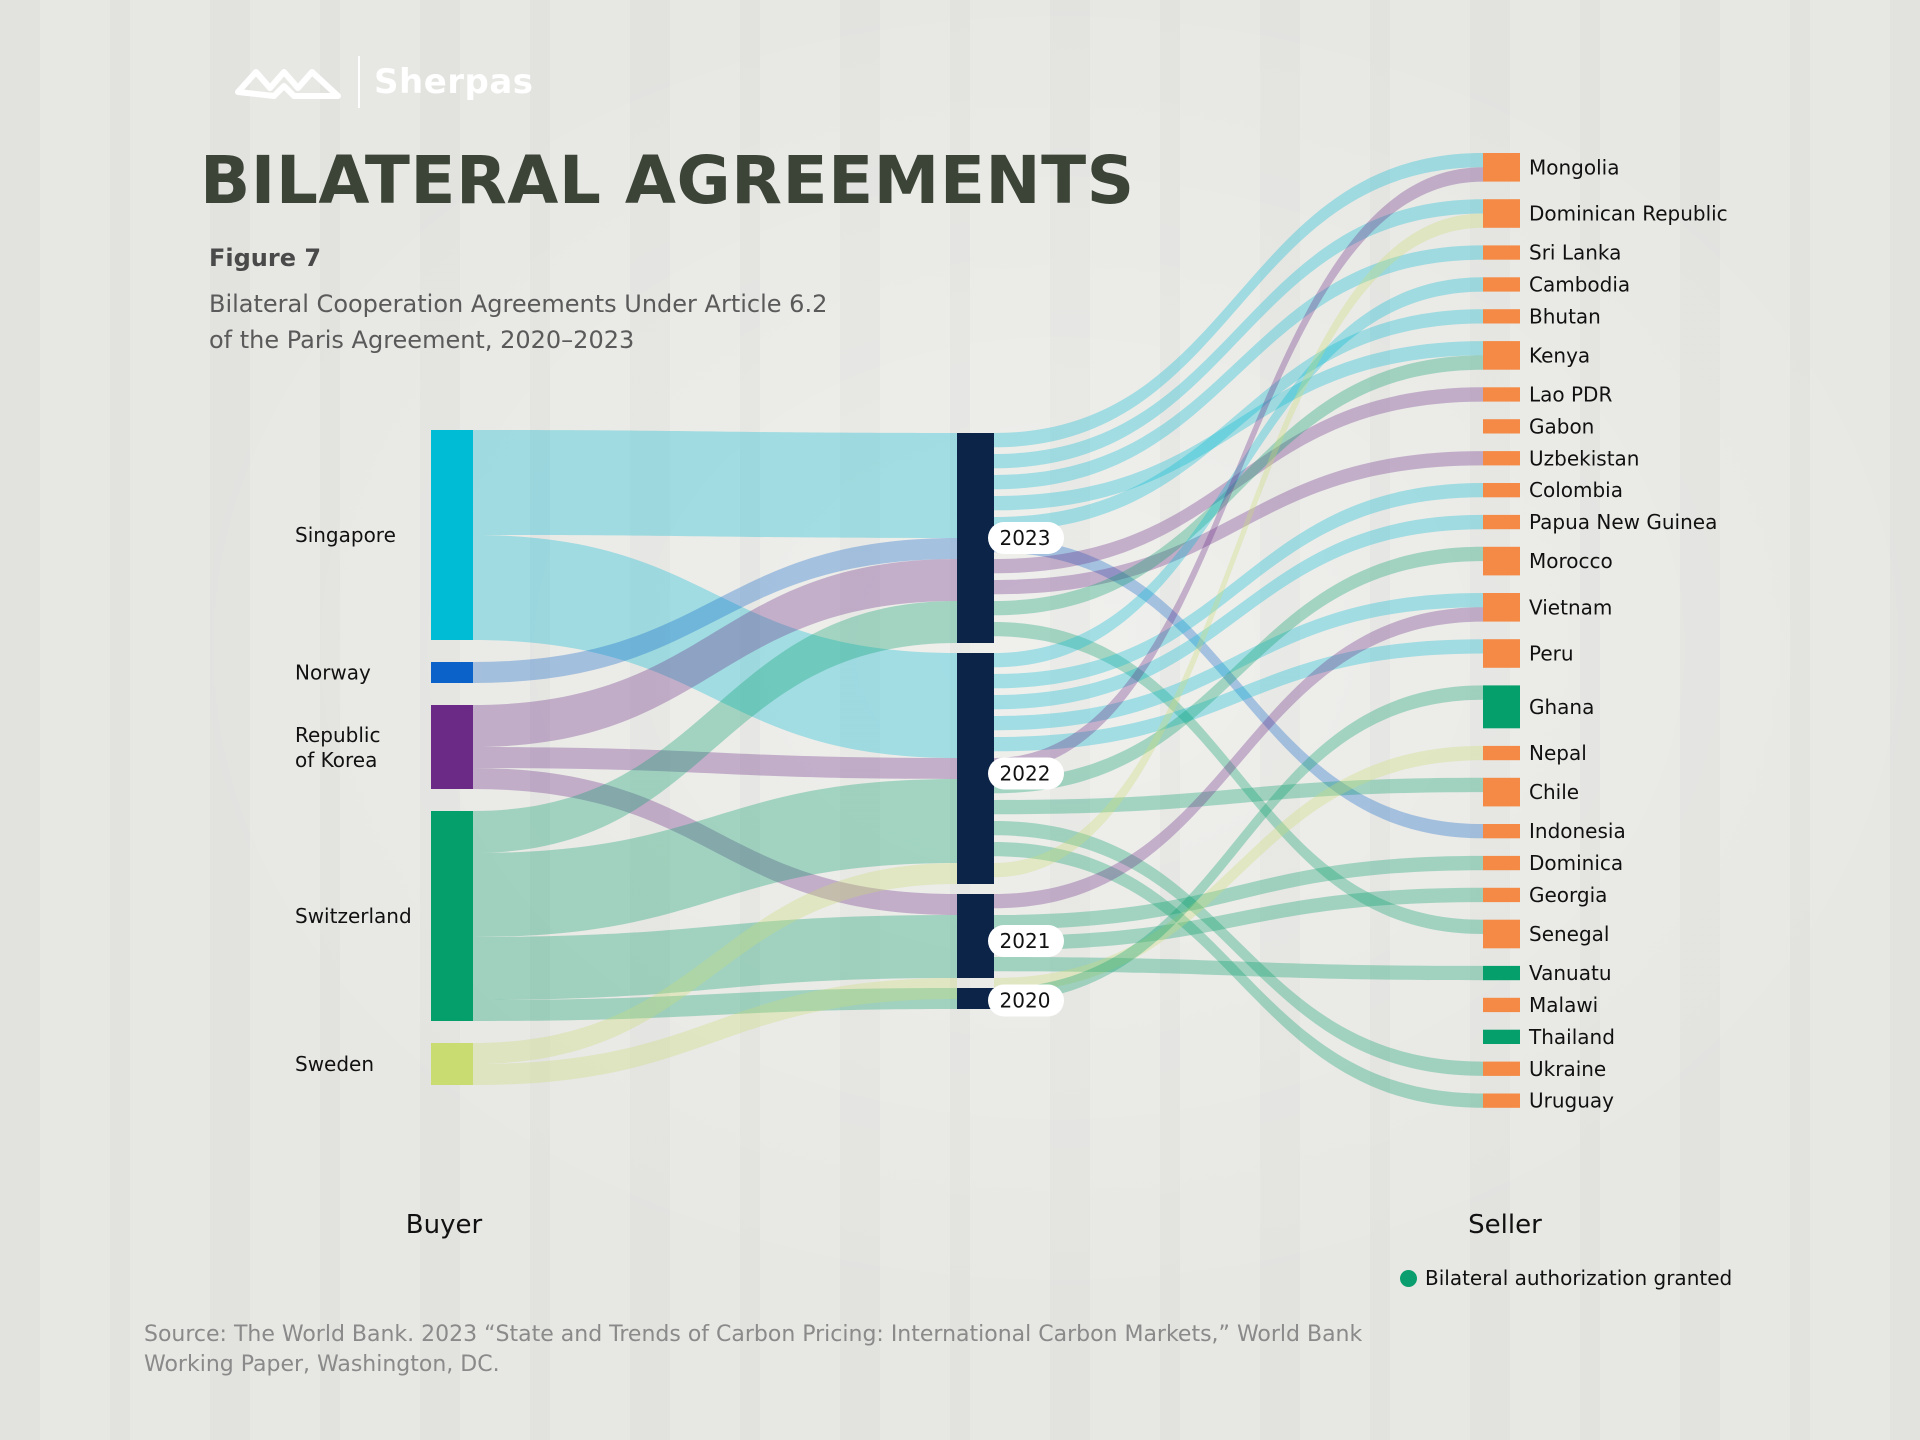  I want to click on year-pill-2020, so click(1026, 1000).